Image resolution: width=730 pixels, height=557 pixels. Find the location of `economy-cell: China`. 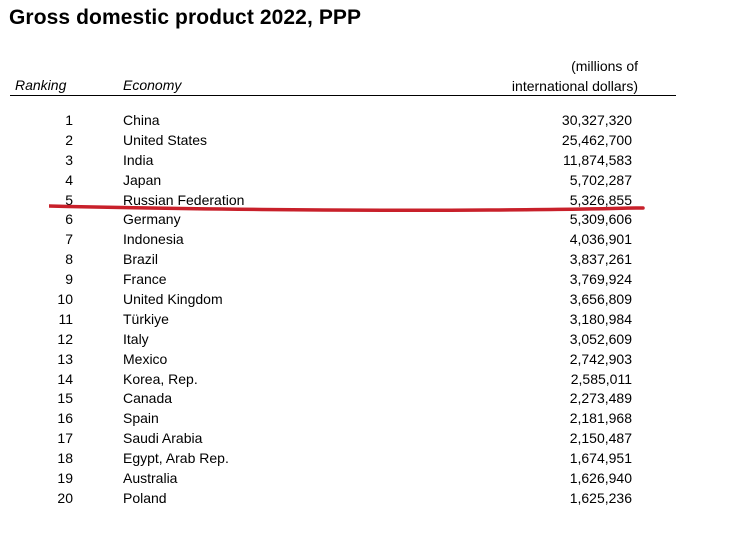

economy-cell: China is located at coordinates (141, 120).